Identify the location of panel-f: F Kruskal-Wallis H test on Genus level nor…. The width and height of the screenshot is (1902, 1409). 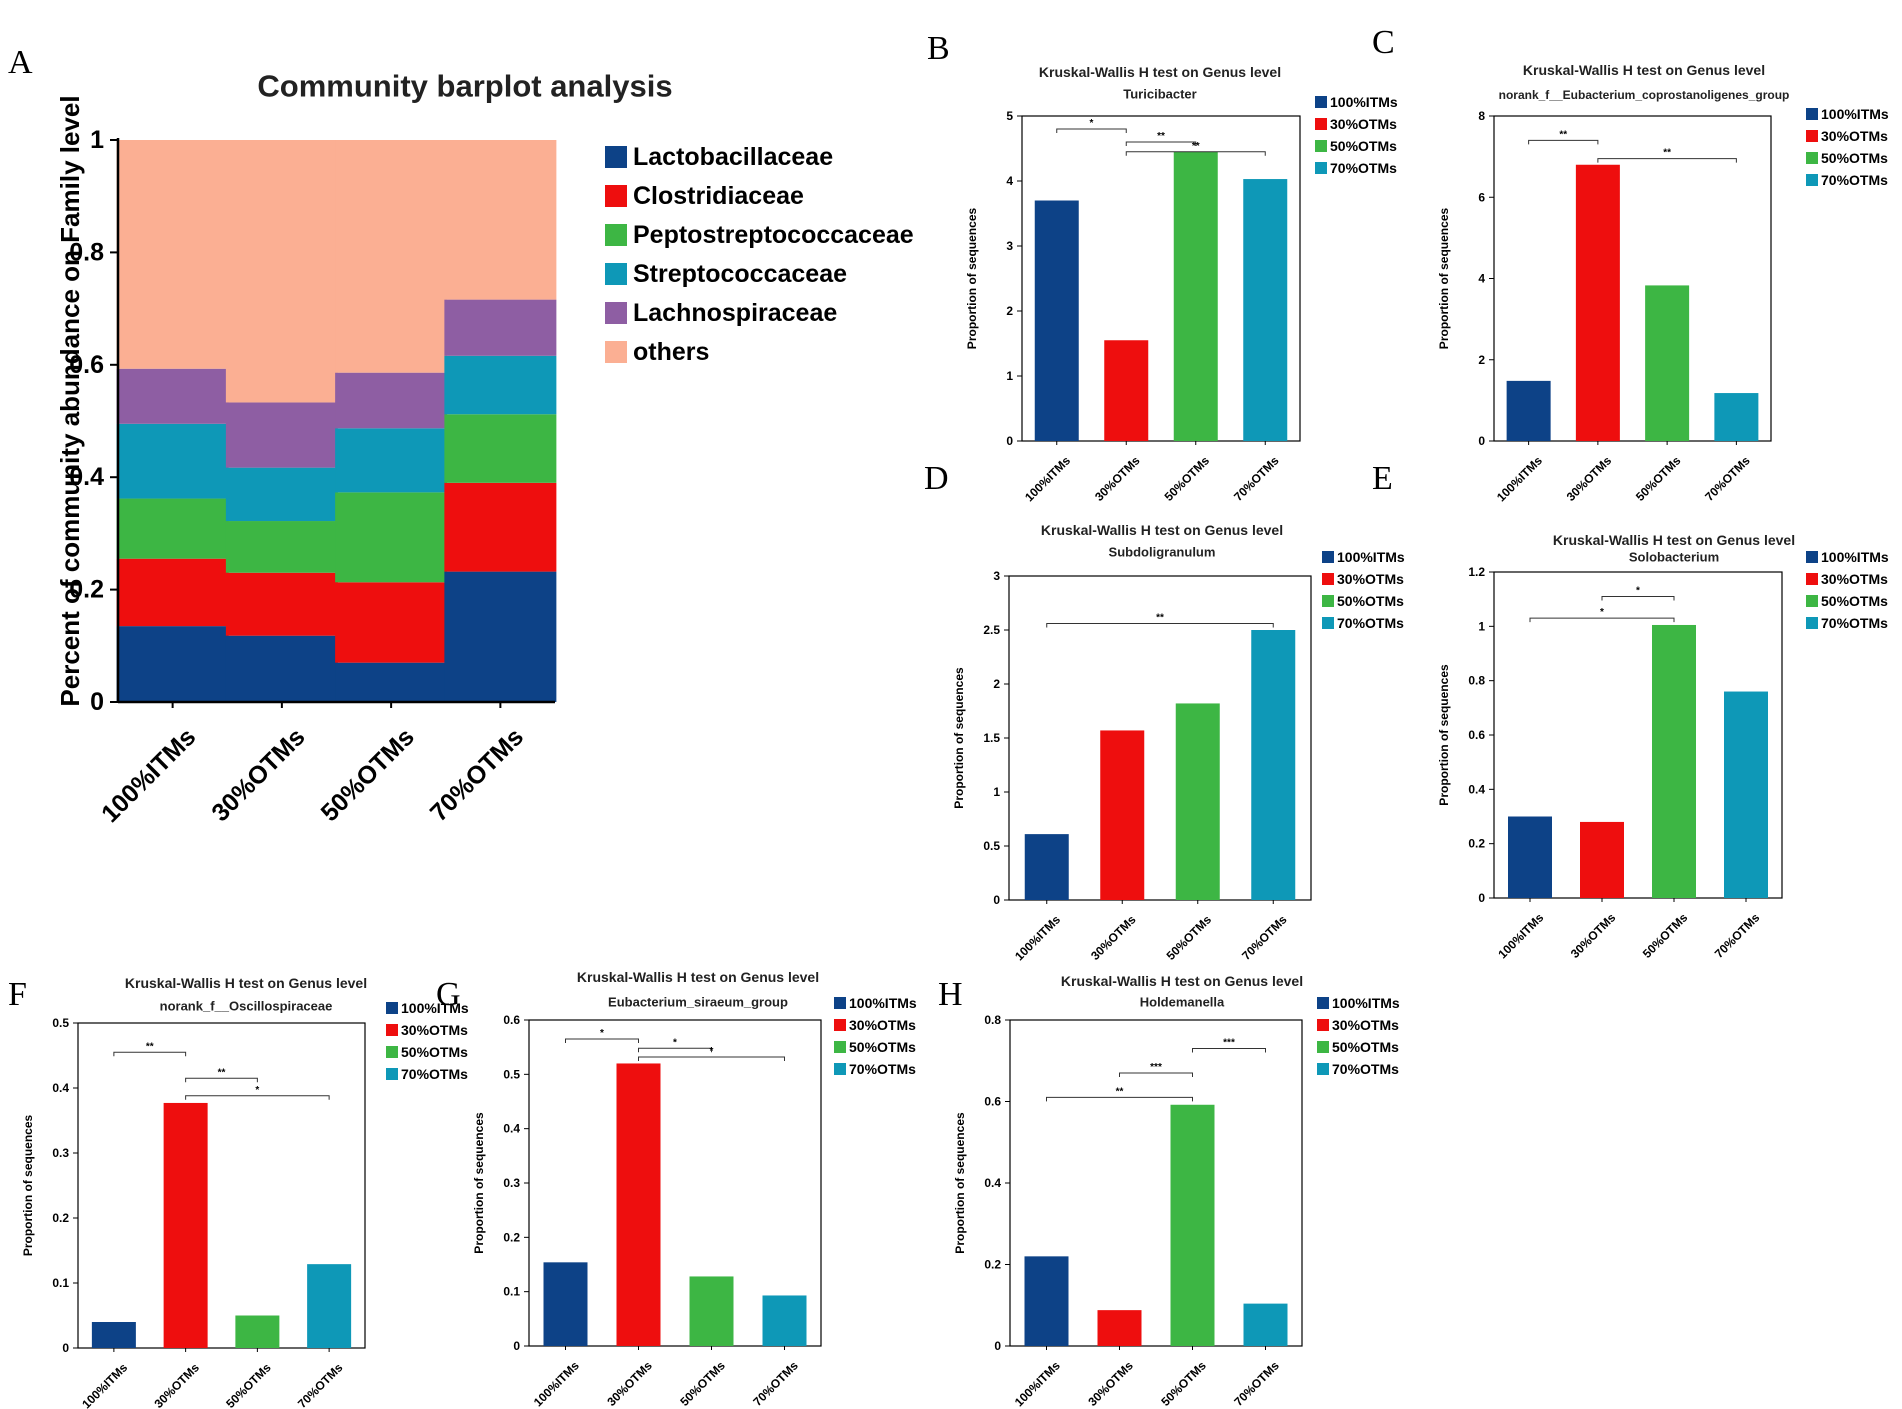
(238, 1192).